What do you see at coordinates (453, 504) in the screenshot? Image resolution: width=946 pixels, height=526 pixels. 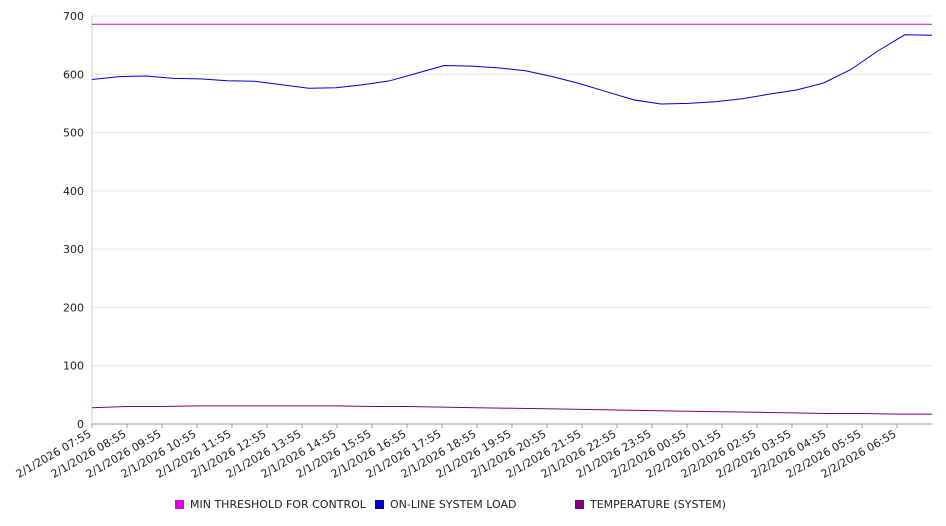 I see `legend-label-system-load: ON-LINE SYSTEM LOAD` at bounding box center [453, 504].